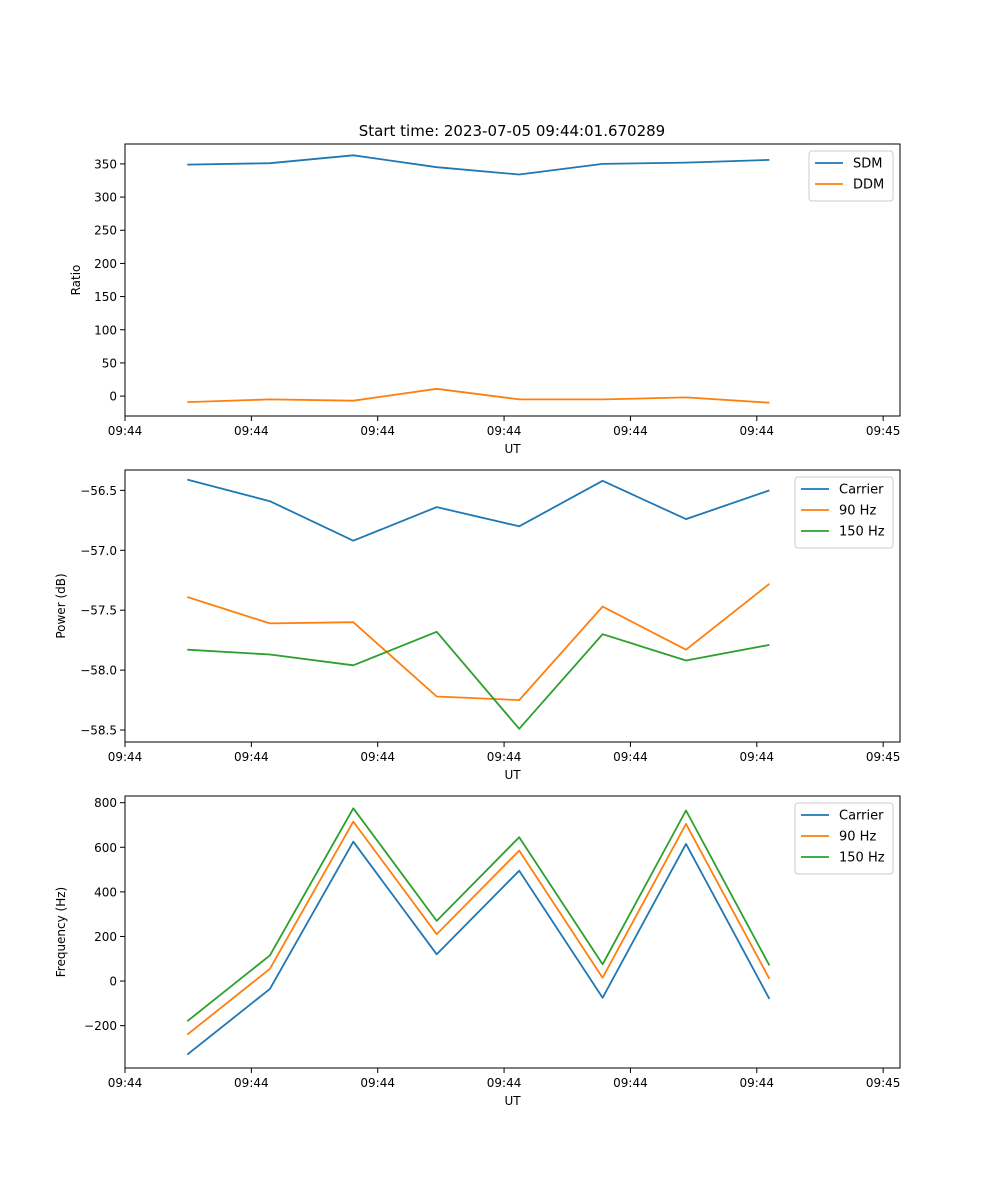 This screenshot has height=1200, width=1000. I want to click on legend-label: DDM, so click(868, 185).